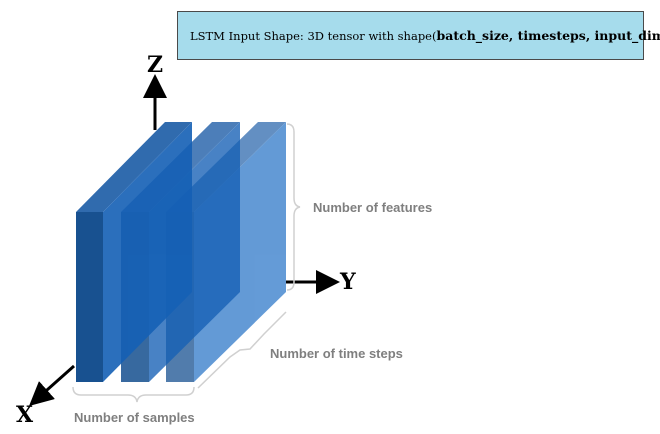 The image size is (660, 434). What do you see at coordinates (242, 350) in the screenshot?
I see `time-steps-brace` at bounding box center [242, 350].